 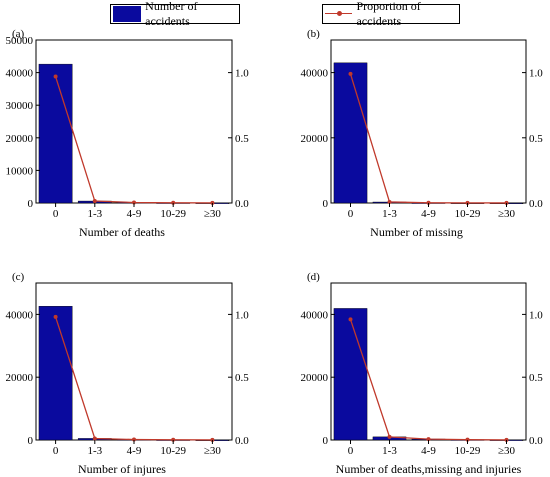 I want to click on x-axis-title: Number of deaths, so click(x=122, y=232).